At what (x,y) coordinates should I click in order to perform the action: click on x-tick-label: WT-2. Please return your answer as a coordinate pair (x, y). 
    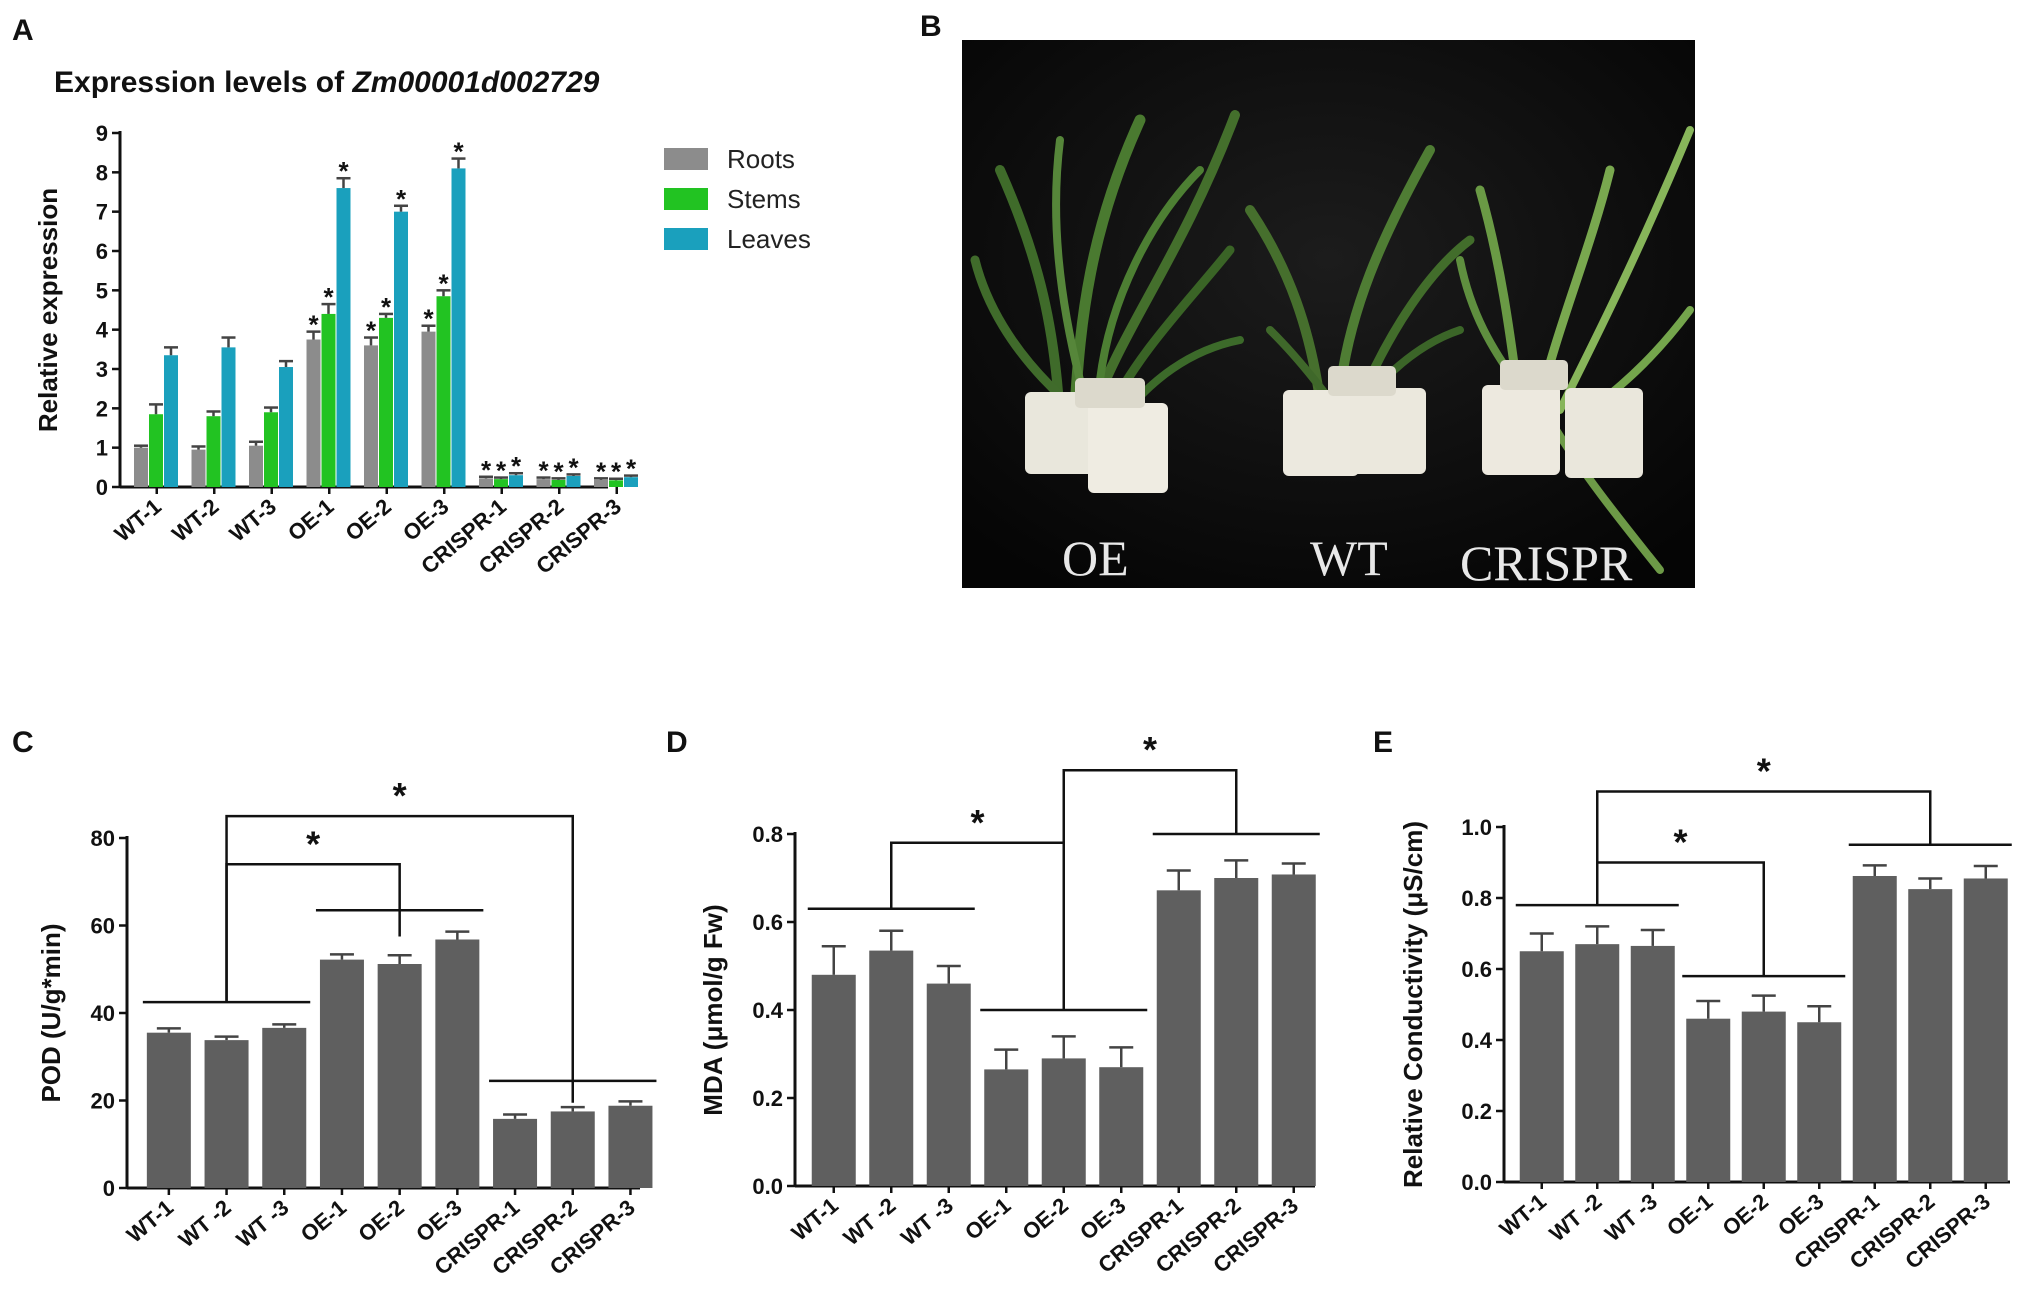
    Looking at the image, I should click on (195, 520).